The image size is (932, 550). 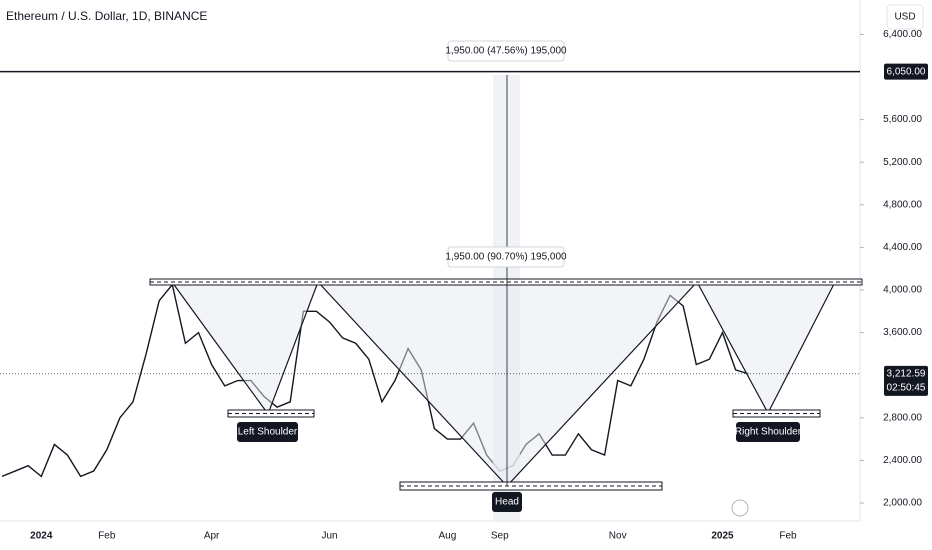 I want to click on pattern-label: Right Shoulder, so click(x=768, y=432).